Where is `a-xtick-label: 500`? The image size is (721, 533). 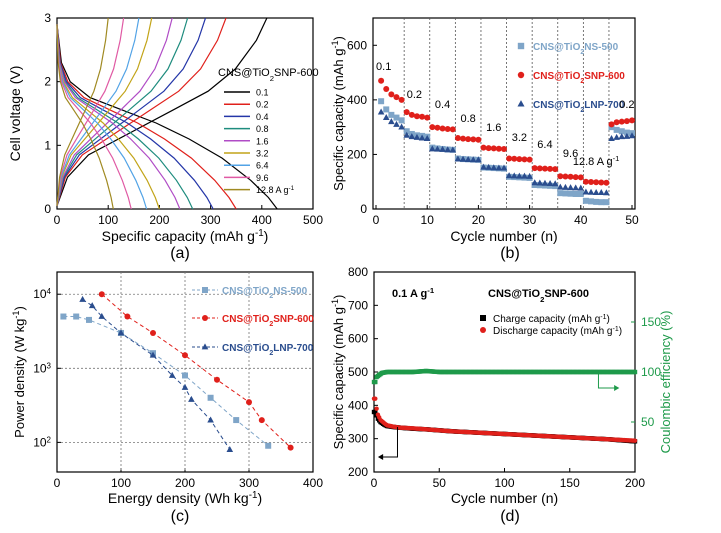 a-xtick-label: 500 is located at coordinates (313, 220).